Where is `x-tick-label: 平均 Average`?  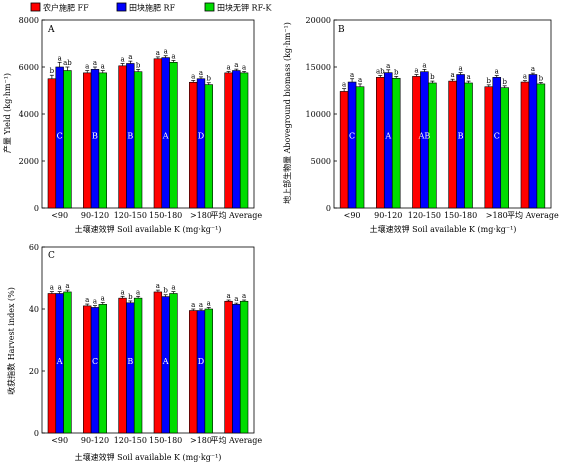
x-tick-label: 平均 Average is located at coordinates (236, 440).